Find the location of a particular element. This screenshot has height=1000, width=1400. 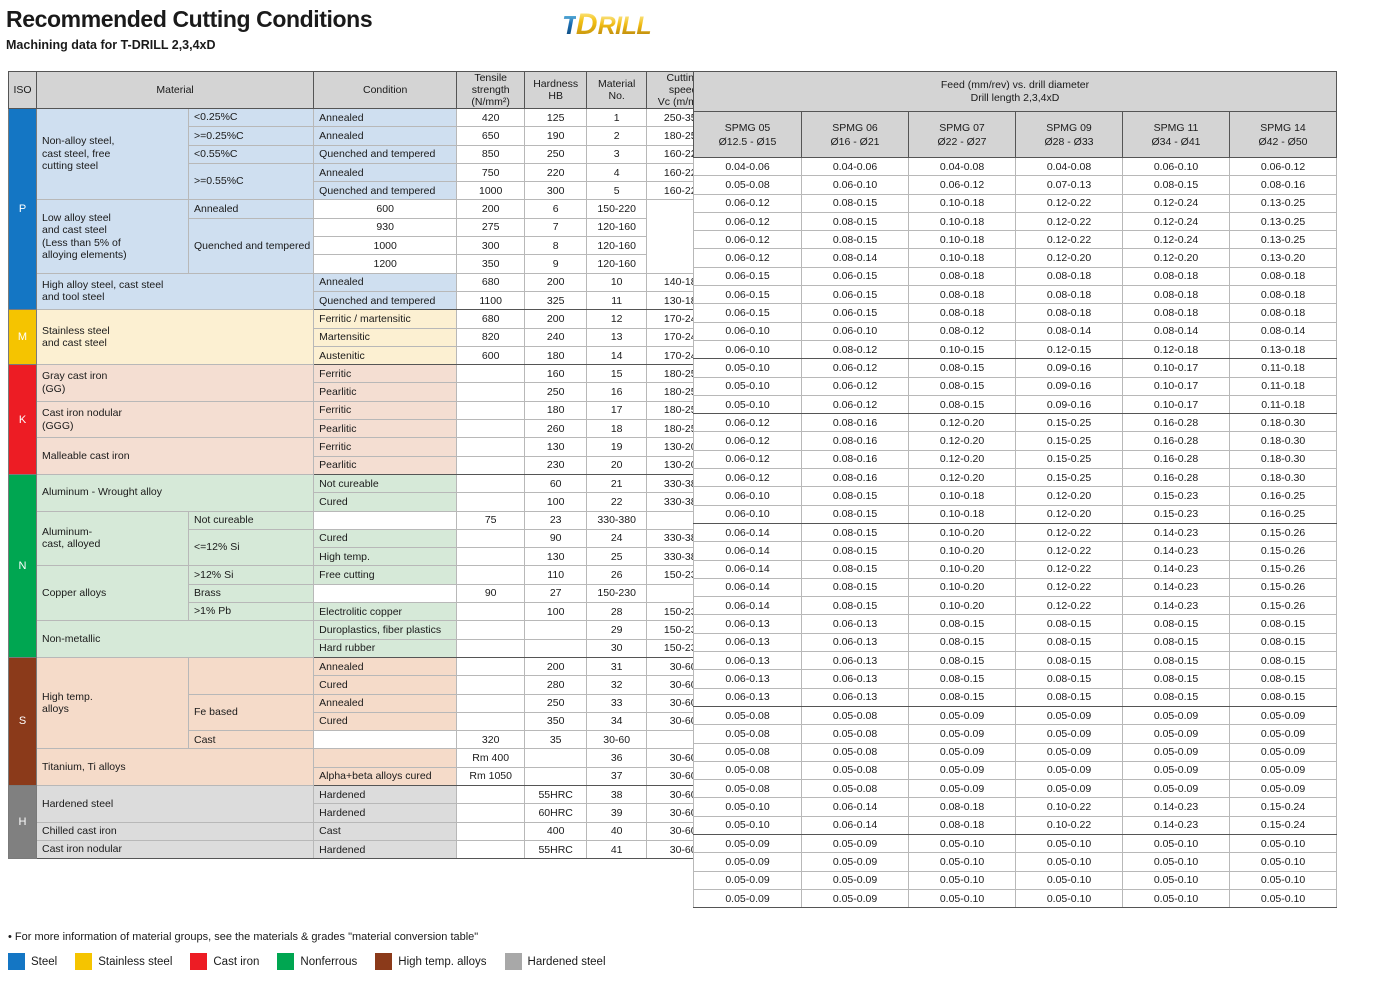

material-no-cell: 27 is located at coordinates (556, 593).